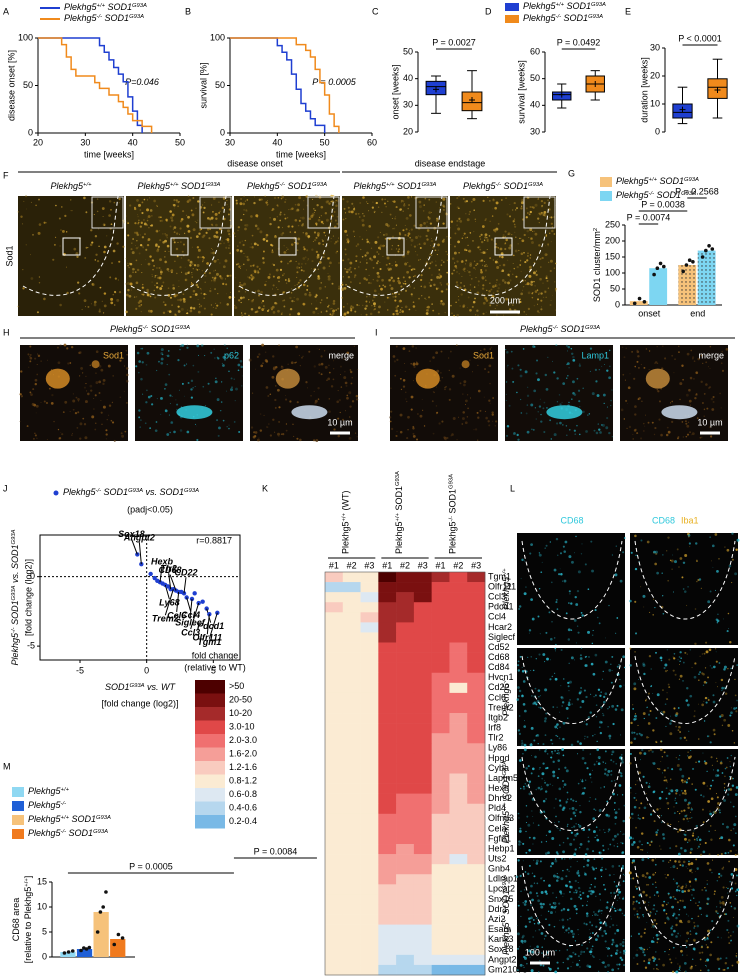 This screenshot has width=745, height=979. What do you see at coordinates (657, 181) in the screenshot?
I see `legend-label: Plekhg5+/+ SOD1G93A` at bounding box center [657, 181].